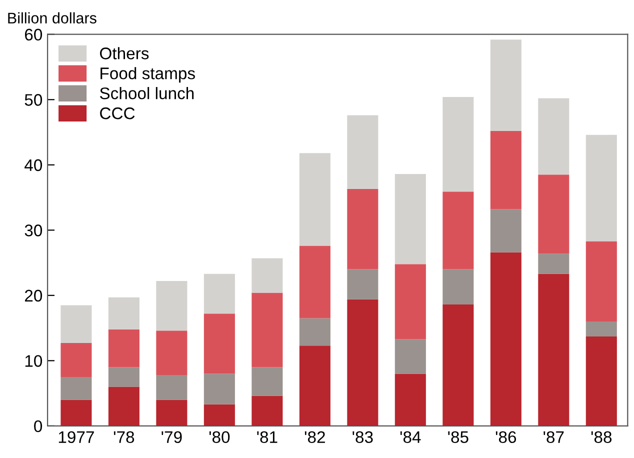 The width and height of the screenshot is (634, 458). Describe the element at coordinates (172, 437) in the screenshot. I see `x-tick-label: '79` at that location.